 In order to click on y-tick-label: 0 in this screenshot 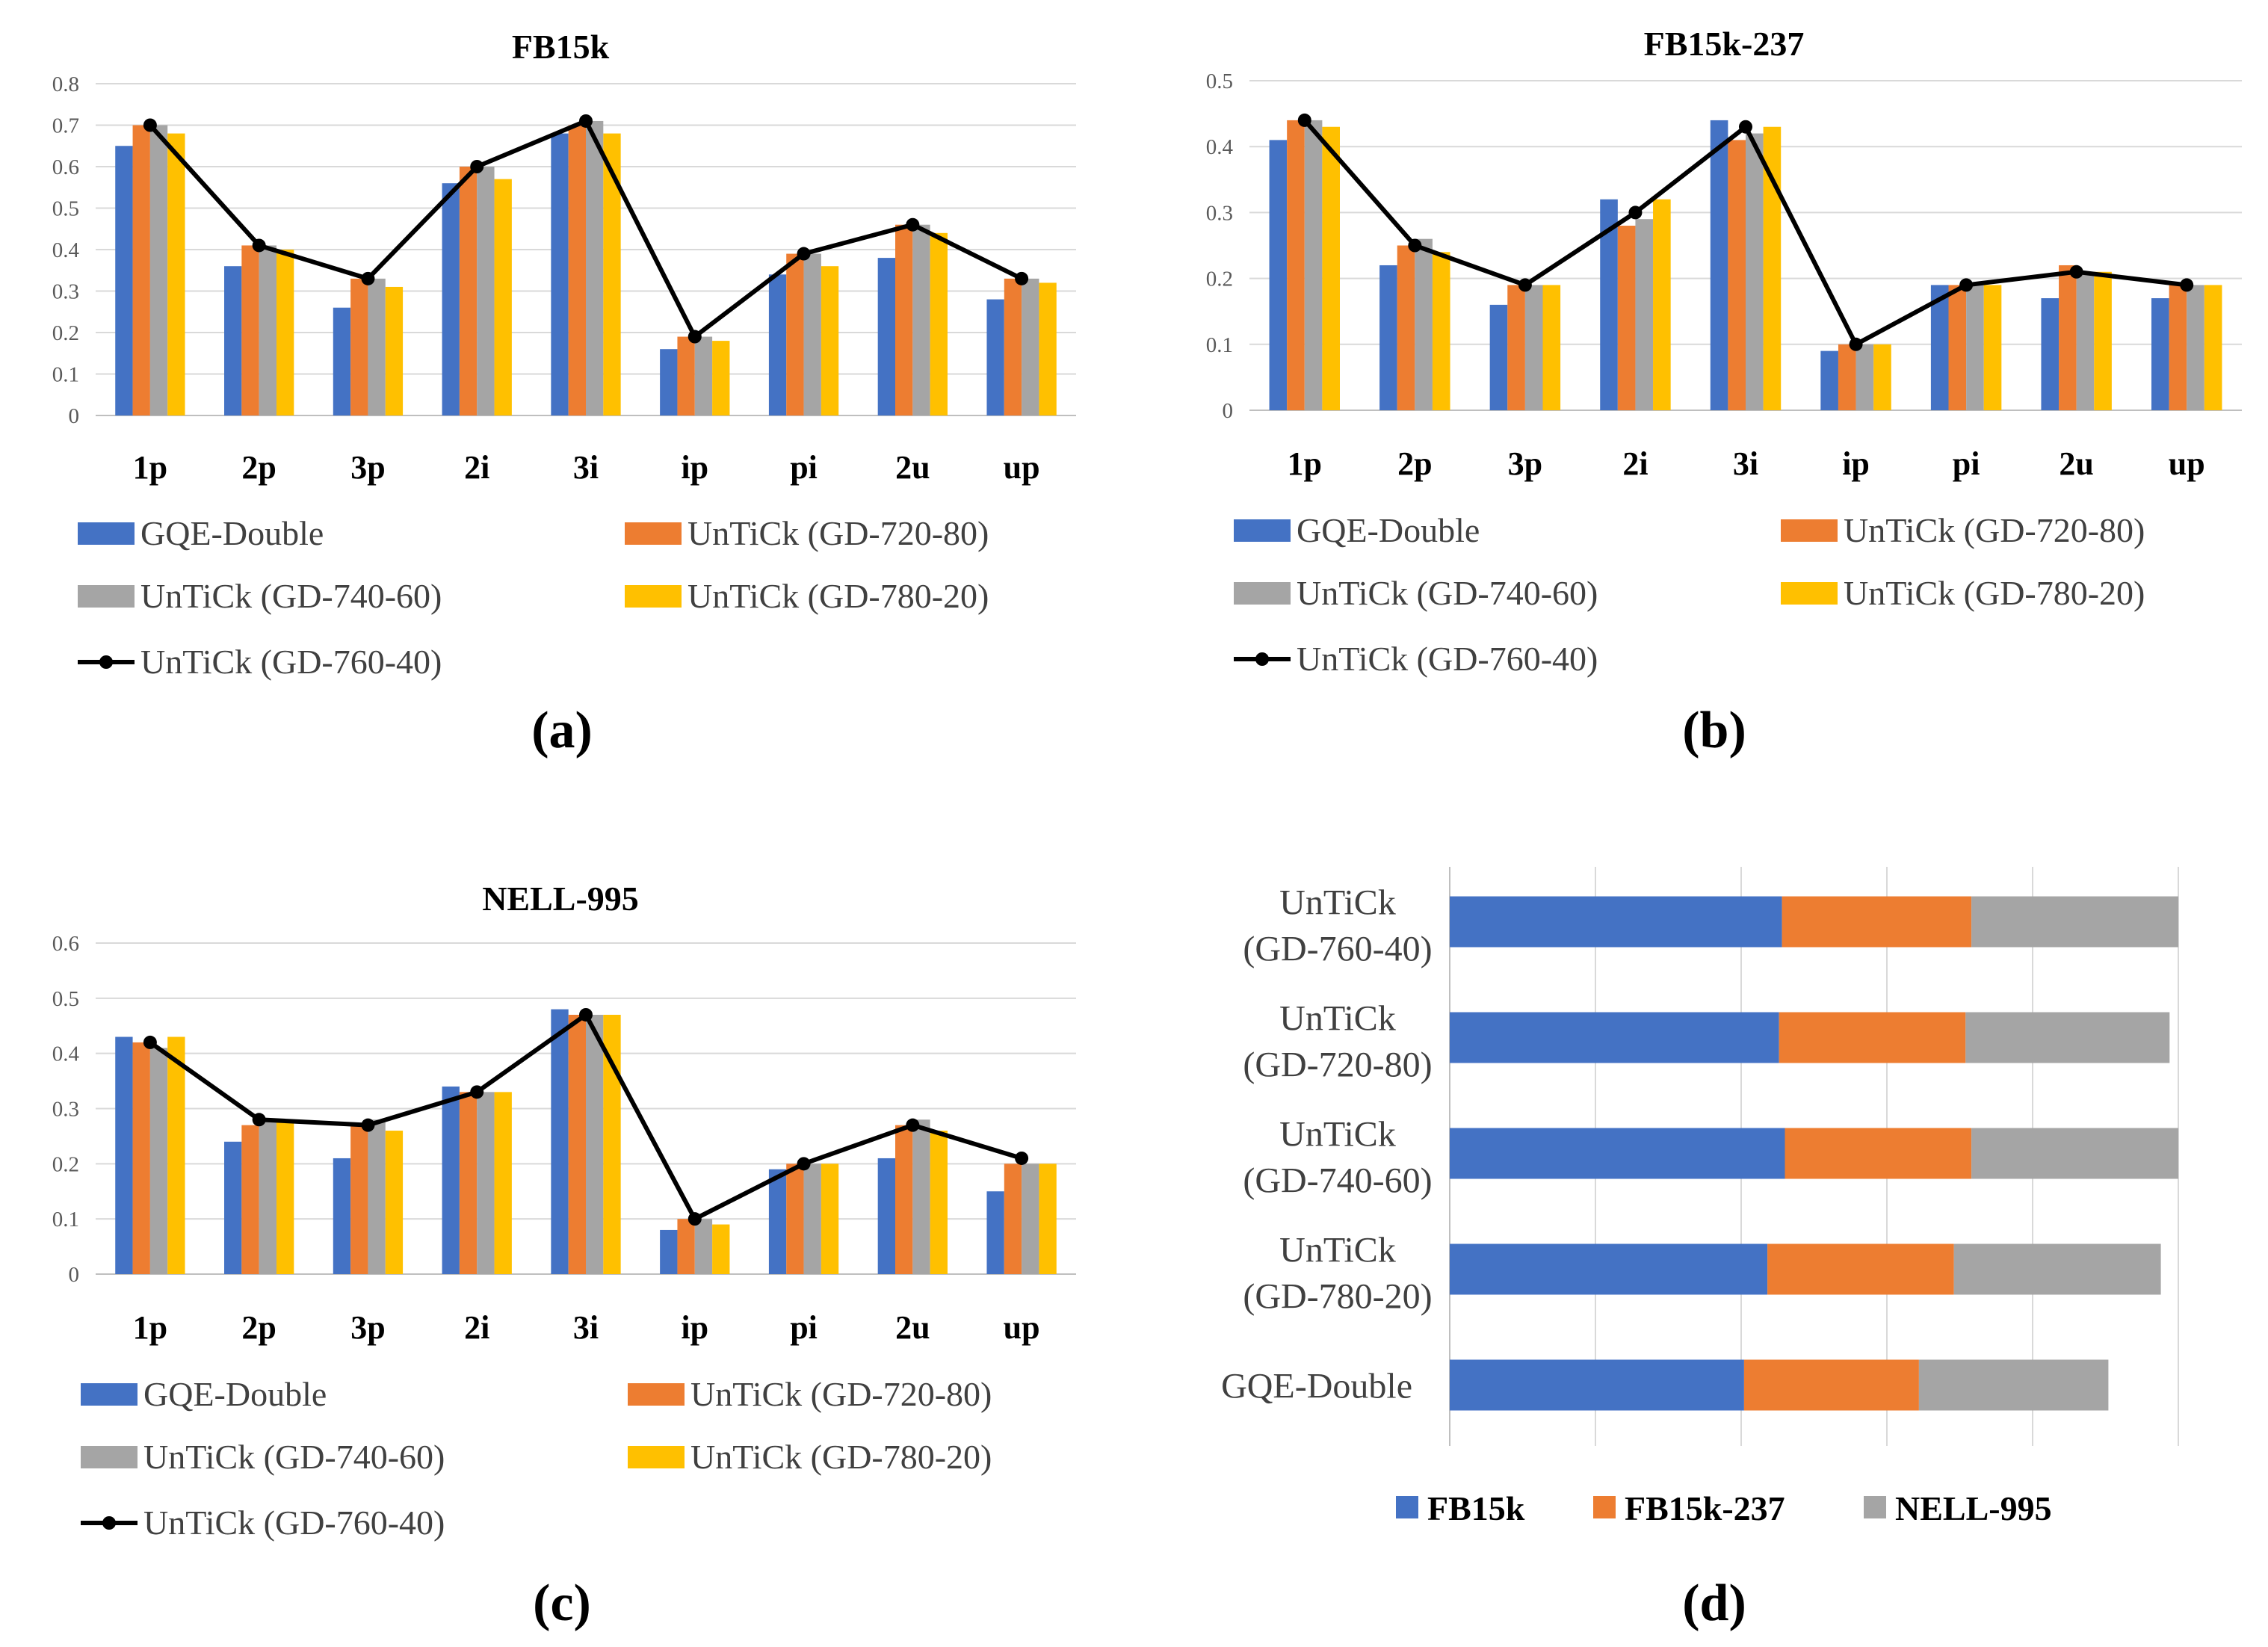, I will do `click(74, 416)`.